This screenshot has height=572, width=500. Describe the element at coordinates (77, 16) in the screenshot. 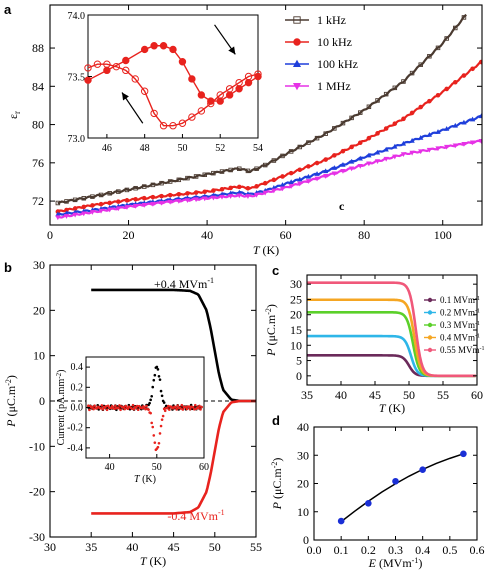

I see `inset-y-tick-label: 74.0` at that location.